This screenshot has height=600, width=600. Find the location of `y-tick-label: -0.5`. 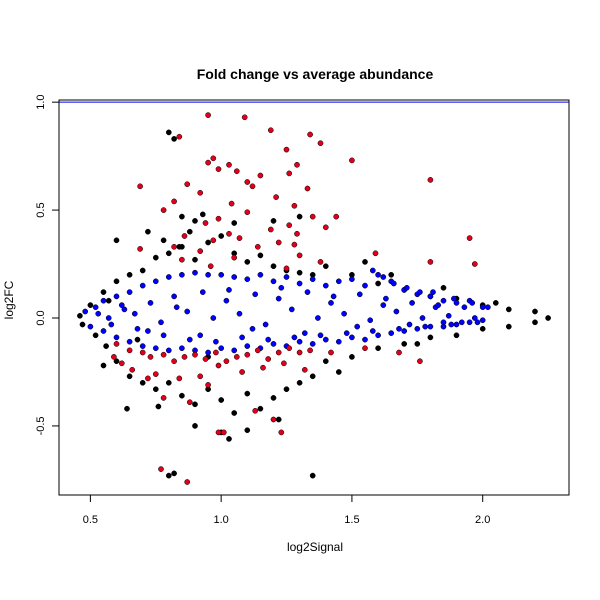

y-tick-label: -0.5 is located at coordinates (41, 425).